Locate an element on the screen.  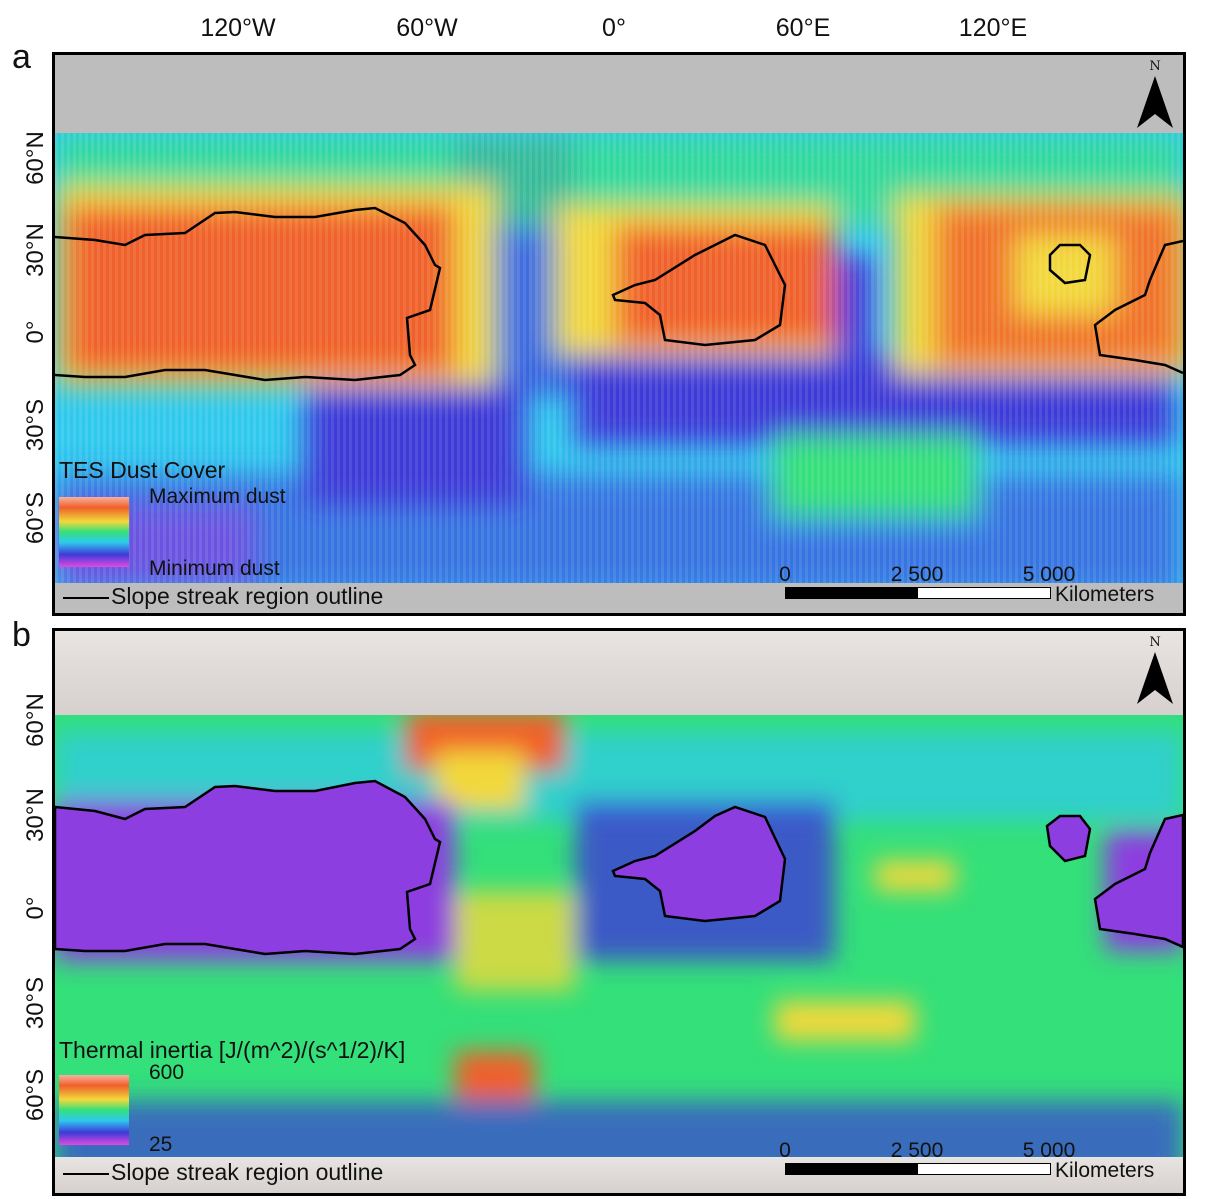
legend-min-label: 25 is located at coordinates (161, 1144).